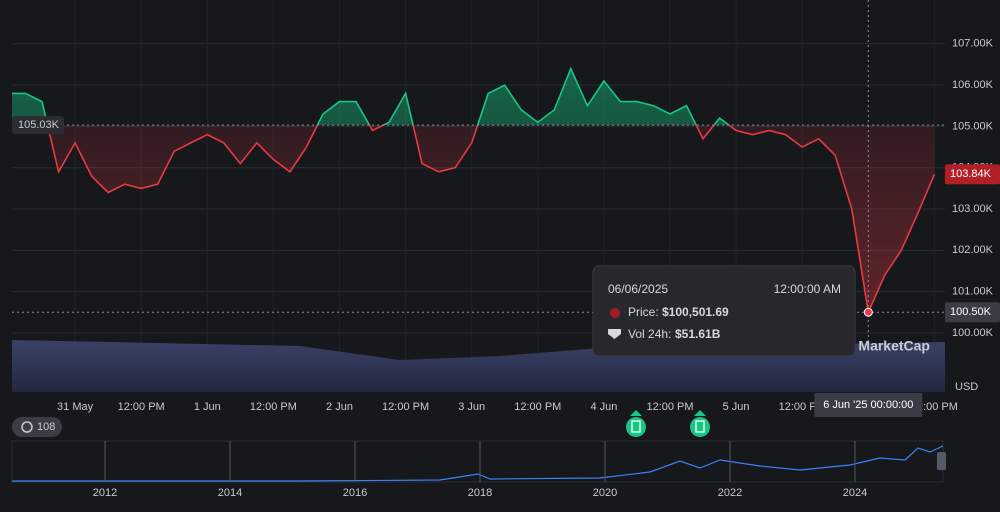 This screenshot has width=1000, height=512. What do you see at coordinates (698, 334) in the screenshot?
I see `tooltip-vol: $51.61B` at bounding box center [698, 334].